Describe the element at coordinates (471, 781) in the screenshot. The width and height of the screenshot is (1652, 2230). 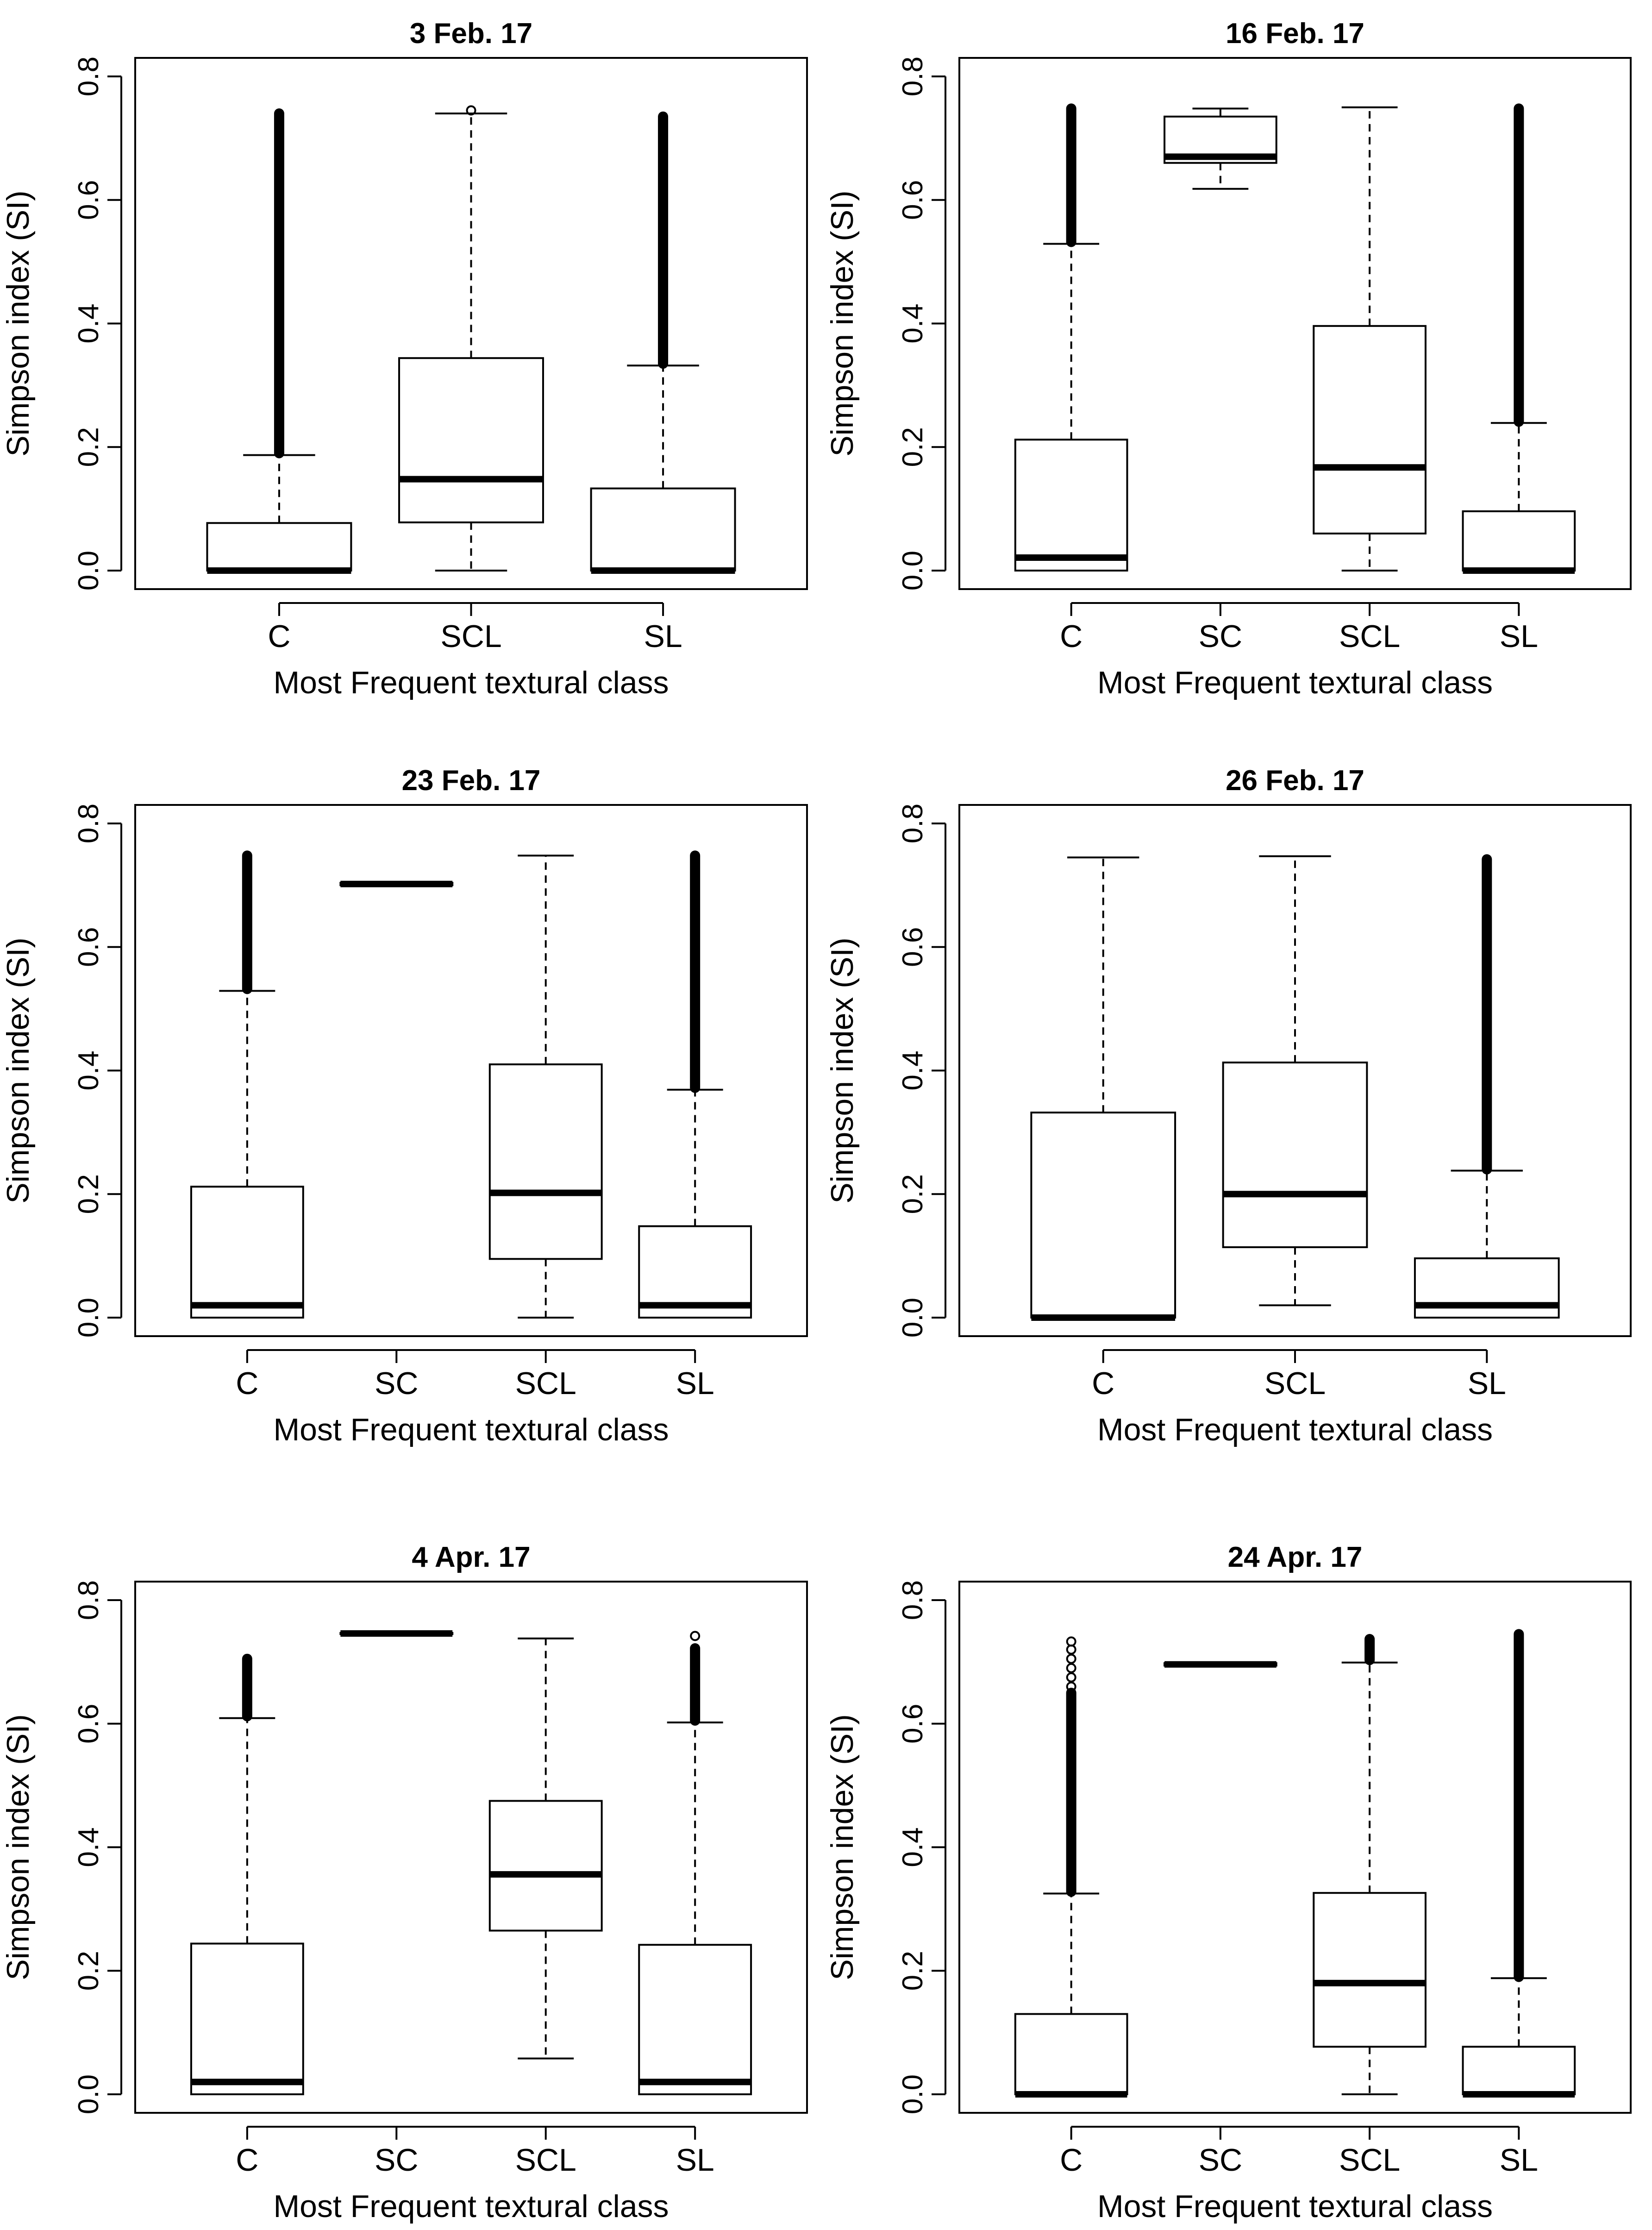
I see `panel-title: 23 Feb. 17` at that location.